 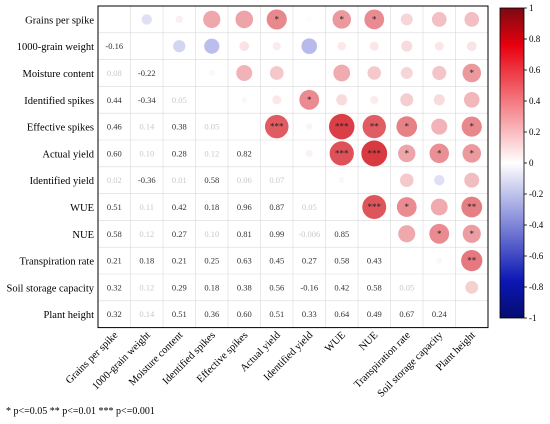 What do you see at coordinates (60, 128) in the screenshot?
I see `row-label: Effective spikes` at bounding box center [60, 128].